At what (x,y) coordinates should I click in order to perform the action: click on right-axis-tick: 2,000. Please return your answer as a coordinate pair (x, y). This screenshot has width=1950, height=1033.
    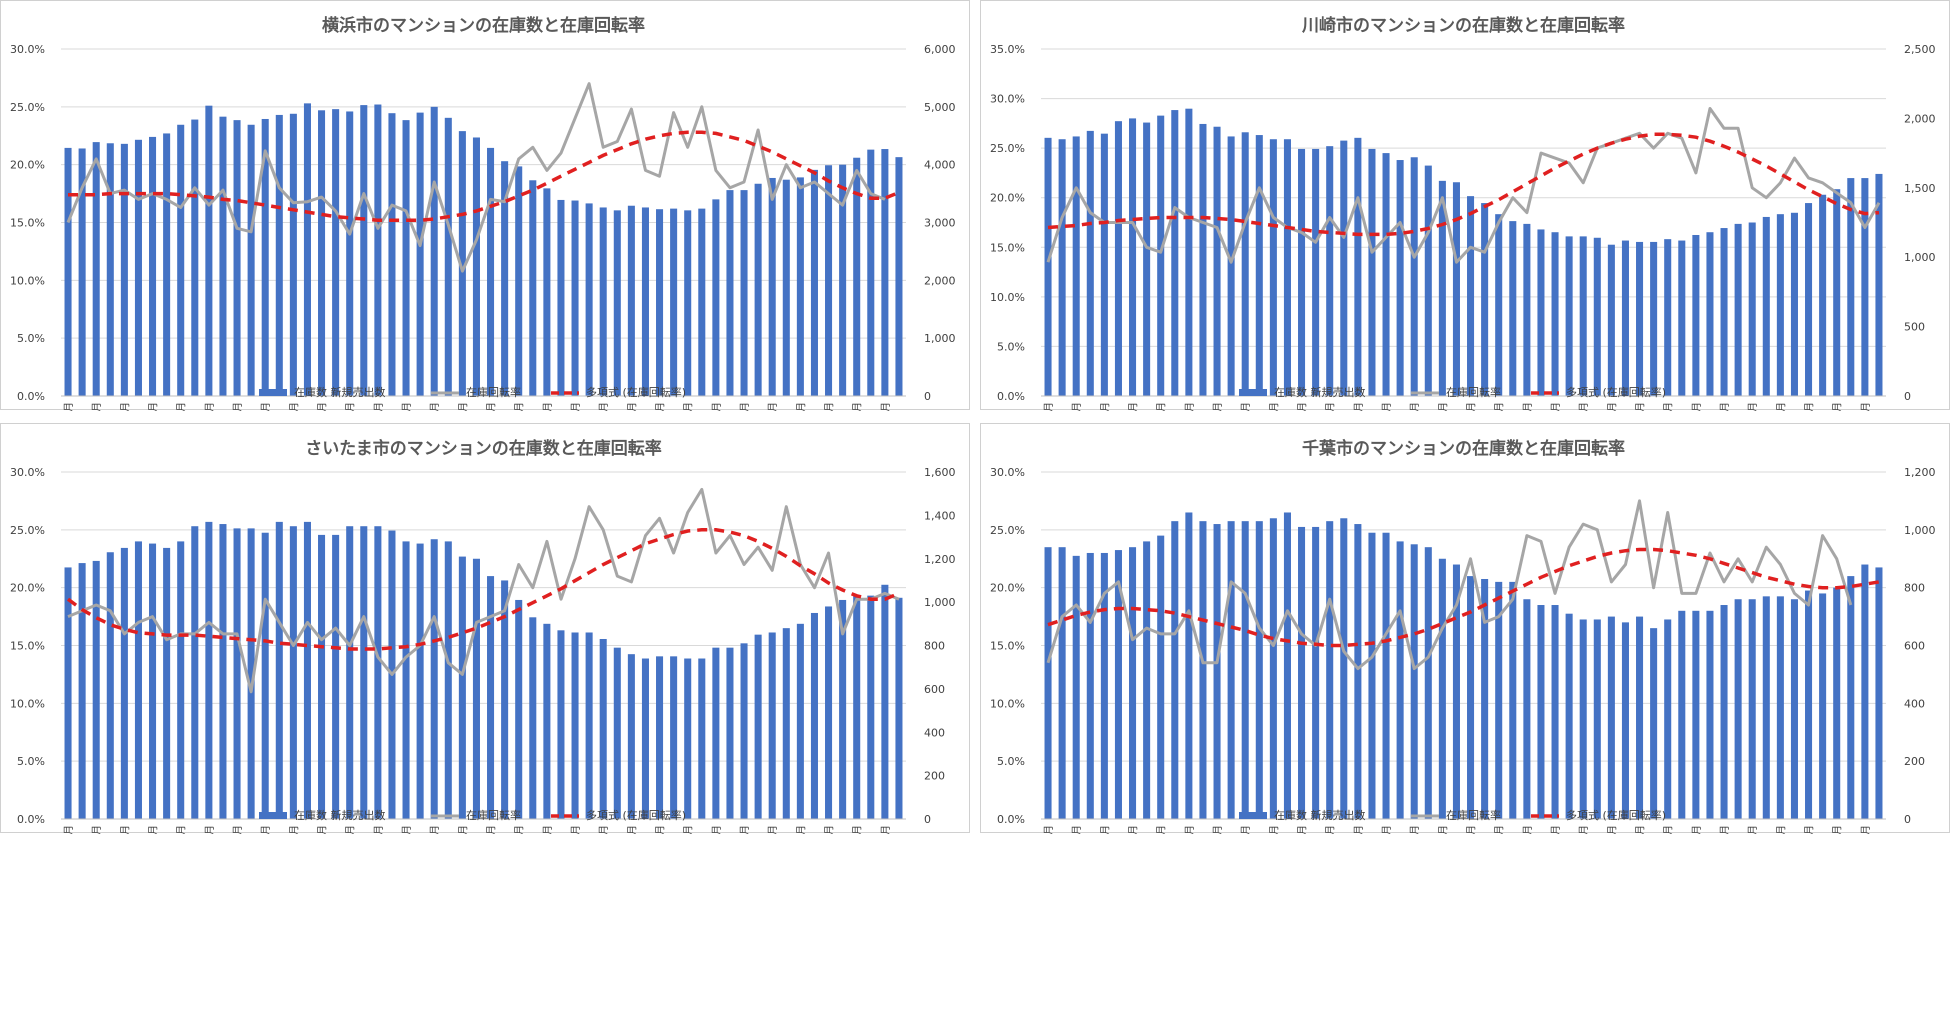
    Looking at the image, I should click on (1920, 118).